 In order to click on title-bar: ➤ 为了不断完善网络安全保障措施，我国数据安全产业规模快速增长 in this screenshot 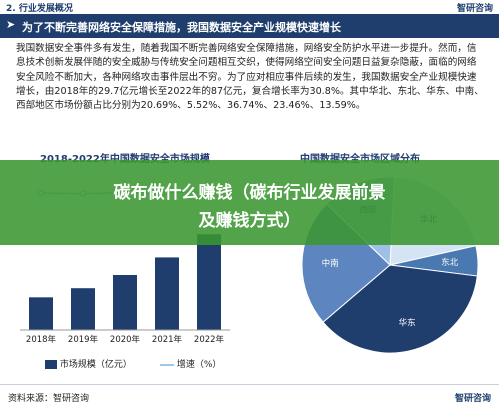, I will do `click(249, 26)`.